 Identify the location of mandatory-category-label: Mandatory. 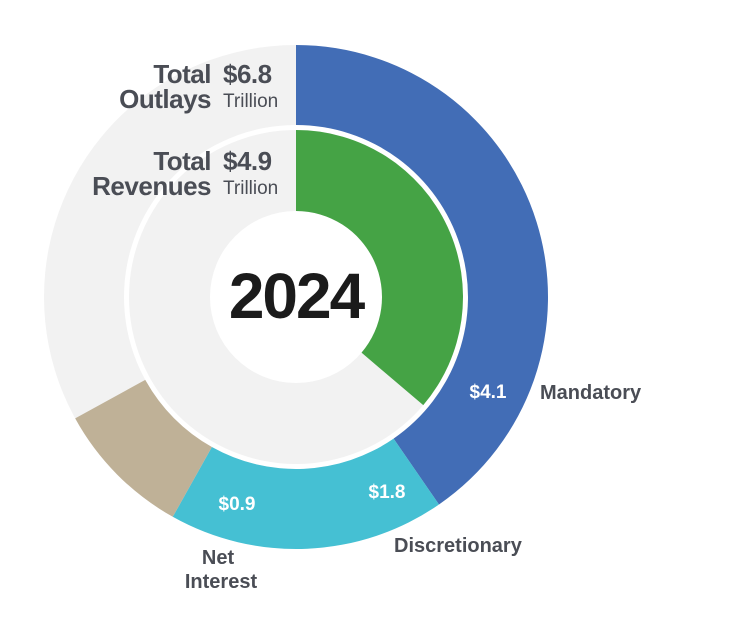
(591, 393).